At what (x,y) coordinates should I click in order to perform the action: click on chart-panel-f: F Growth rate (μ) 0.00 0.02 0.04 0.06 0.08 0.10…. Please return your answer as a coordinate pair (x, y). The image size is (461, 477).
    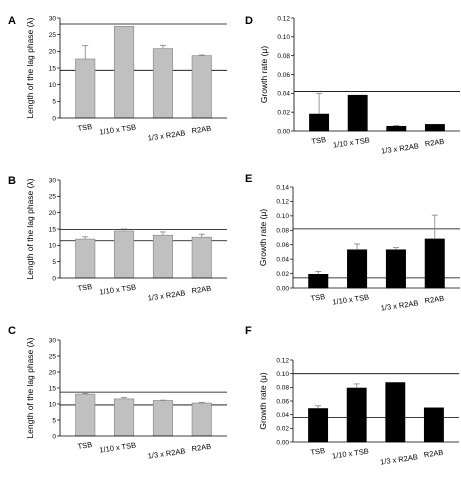
    Looking at the image, I should click on (352, 396).